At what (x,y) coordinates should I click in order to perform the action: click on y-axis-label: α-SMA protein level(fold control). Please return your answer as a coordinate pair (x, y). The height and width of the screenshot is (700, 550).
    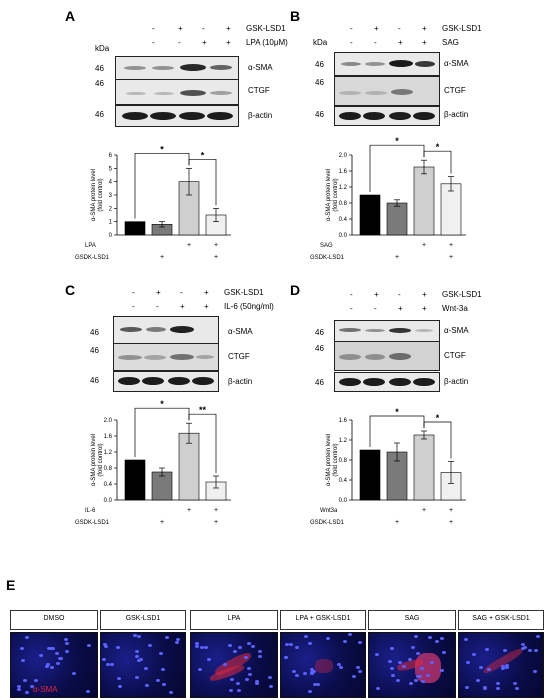
    Looking at the image, I should click on (97, 195).